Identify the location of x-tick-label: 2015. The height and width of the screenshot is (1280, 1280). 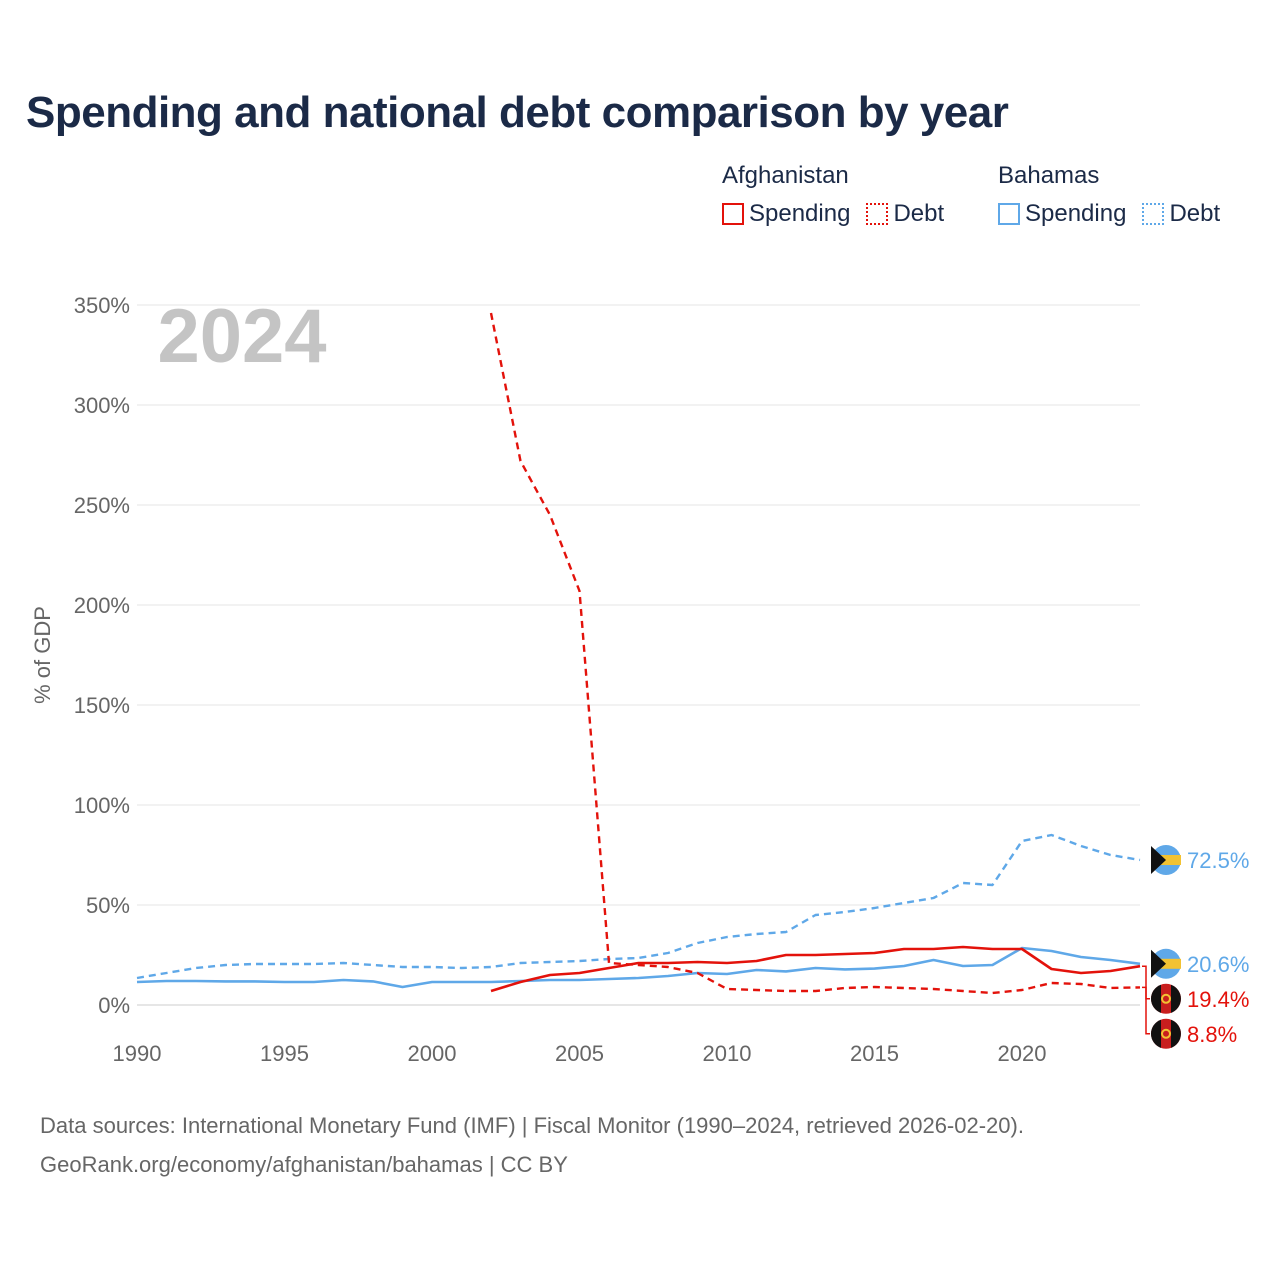
(874, 1053).